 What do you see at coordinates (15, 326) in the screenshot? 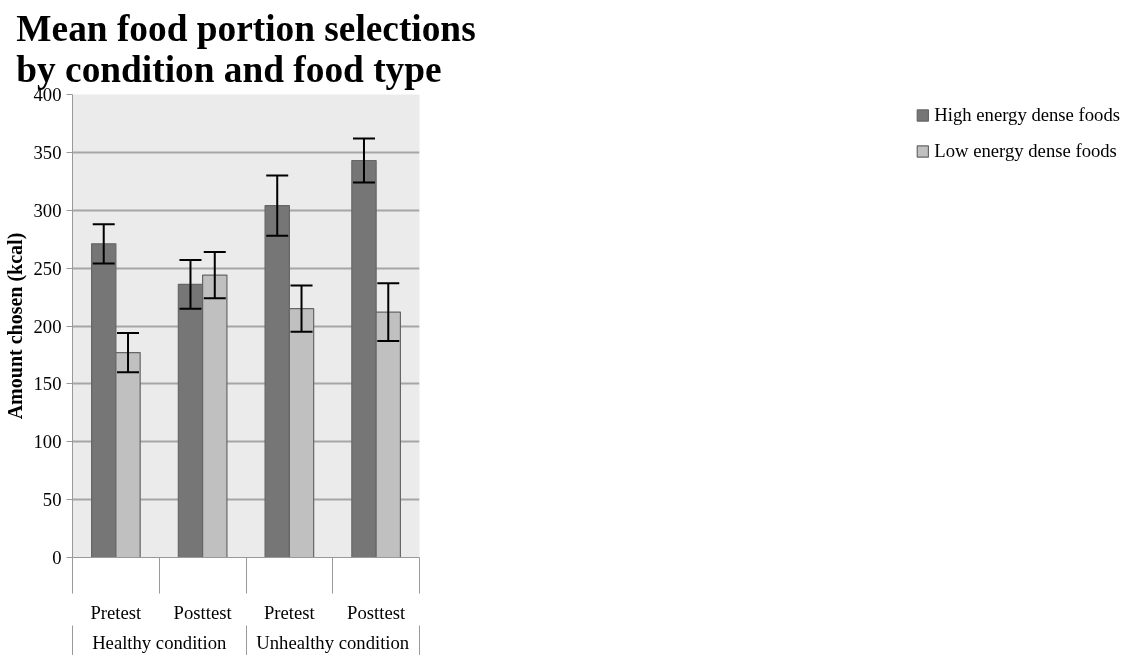
I see `y-axis-title: Amount chosen (kcal)` at bounding box center [15, 326].